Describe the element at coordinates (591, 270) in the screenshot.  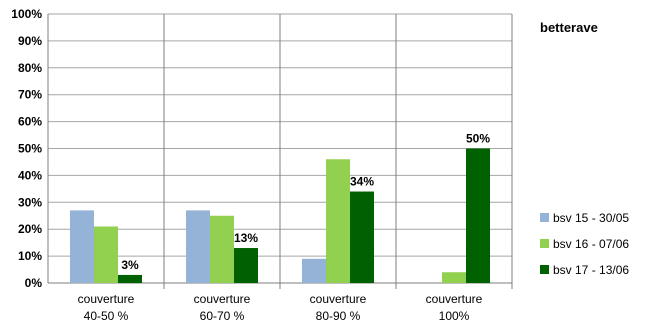
I see `legend-label: bsv 17 - 13/06` at that location.